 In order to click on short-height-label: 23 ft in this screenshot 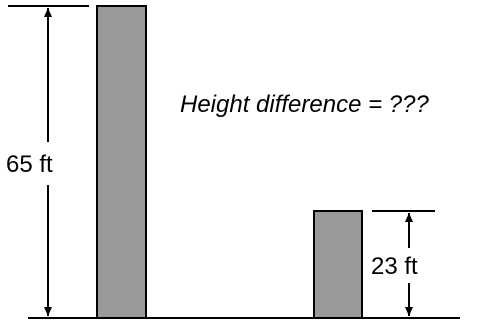, I will do `click(394, 266)`.